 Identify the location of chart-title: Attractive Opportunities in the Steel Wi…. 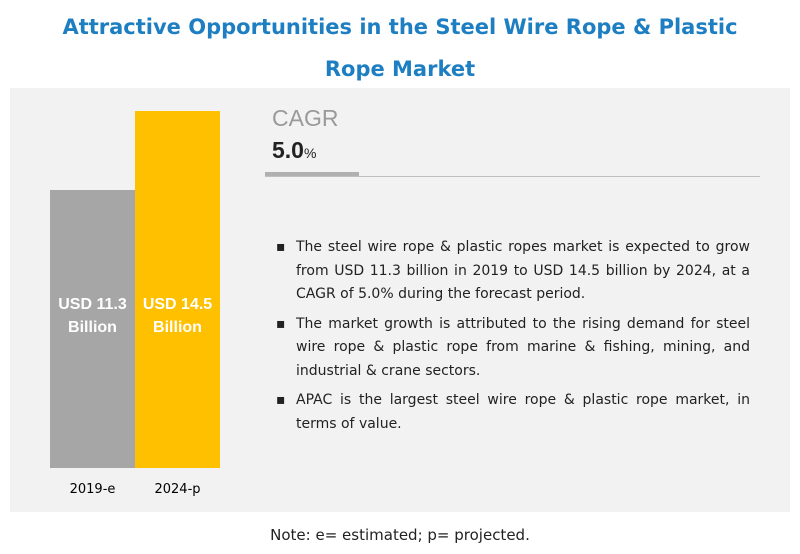
(400, 48).